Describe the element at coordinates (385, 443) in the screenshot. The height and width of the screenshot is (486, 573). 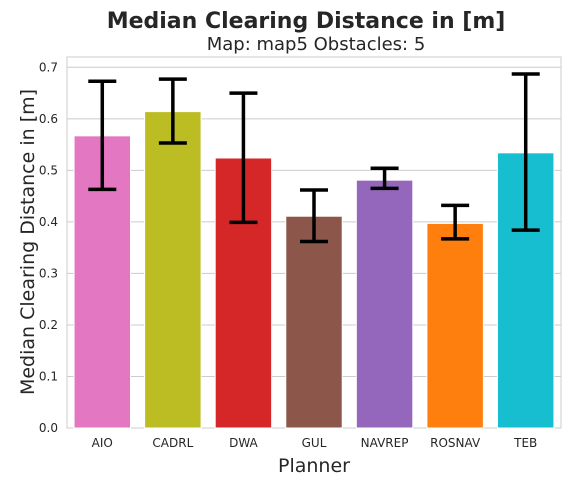
I see `x-tick-label: NAVREP` at that location.